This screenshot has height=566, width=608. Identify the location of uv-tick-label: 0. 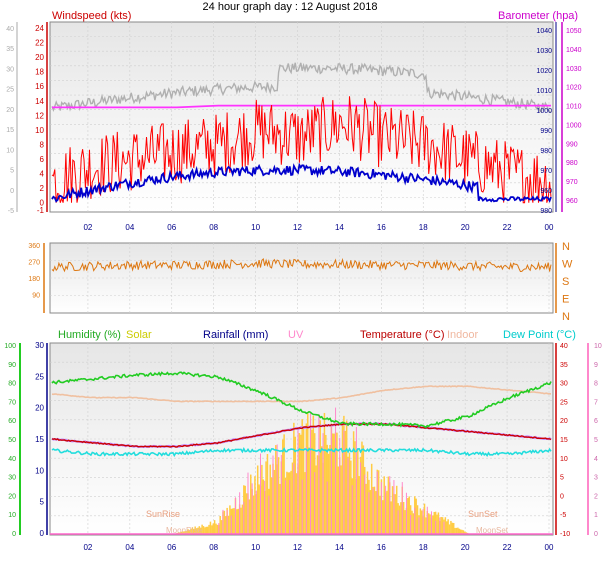
(596, 534).